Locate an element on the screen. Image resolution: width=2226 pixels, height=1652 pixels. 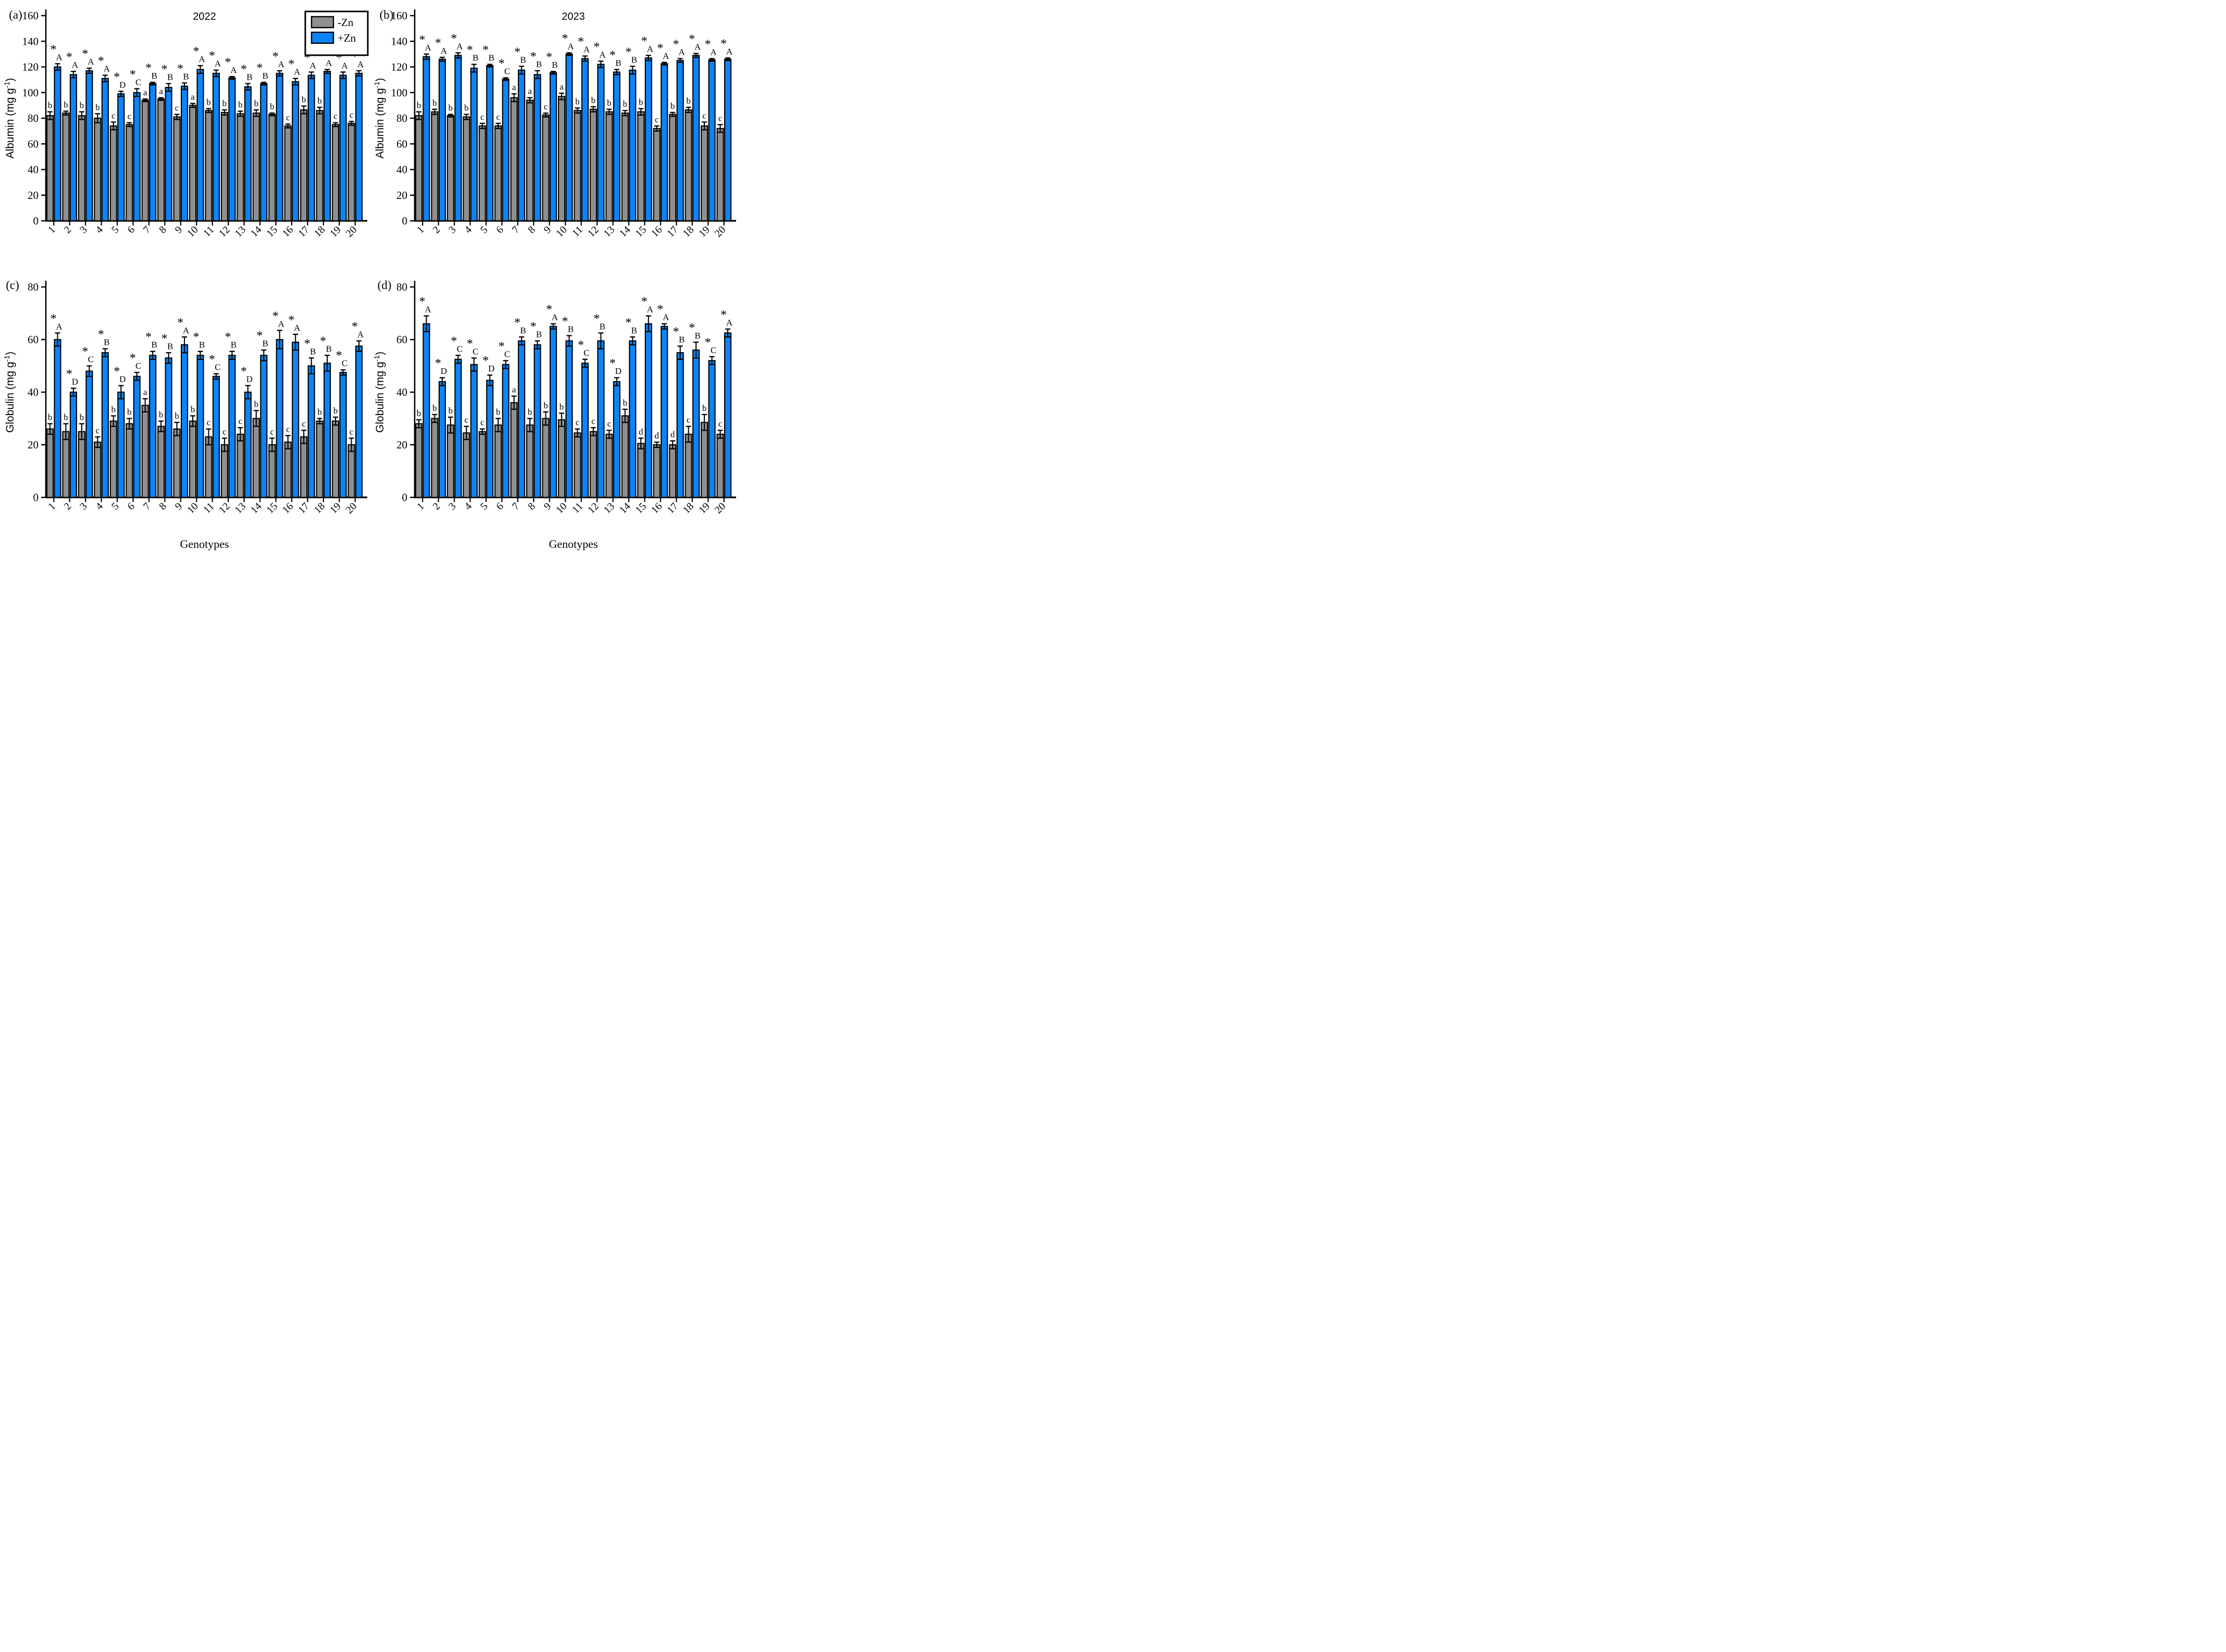
x-tick-label: 17 is located at coordinates (304, 232).